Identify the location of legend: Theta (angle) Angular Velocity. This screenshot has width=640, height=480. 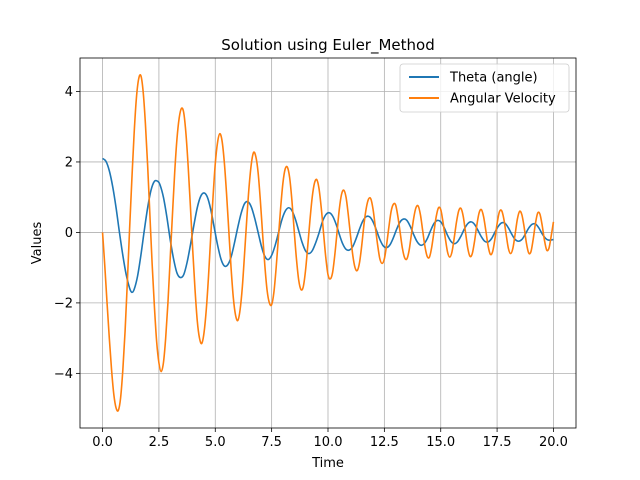
(484, 88).